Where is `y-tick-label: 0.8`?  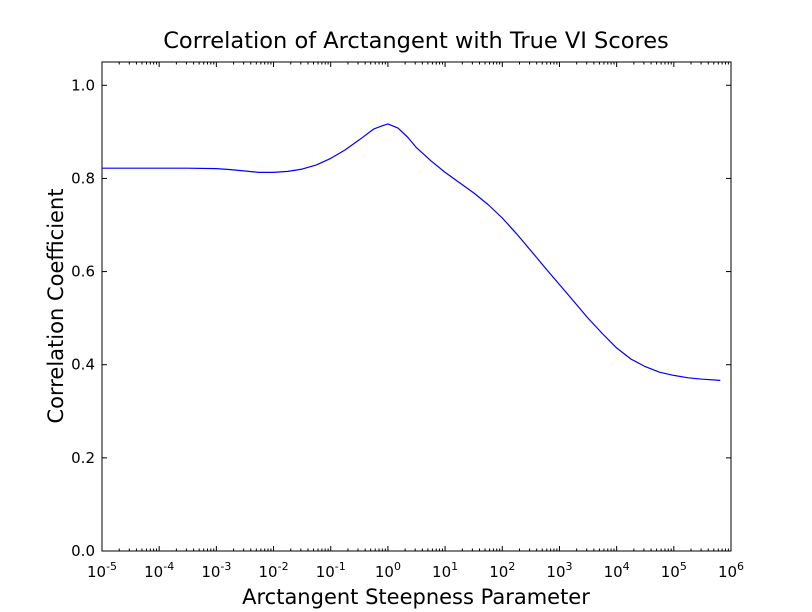 y-tick-label: 0.8 is located at coordinates (83, 178).